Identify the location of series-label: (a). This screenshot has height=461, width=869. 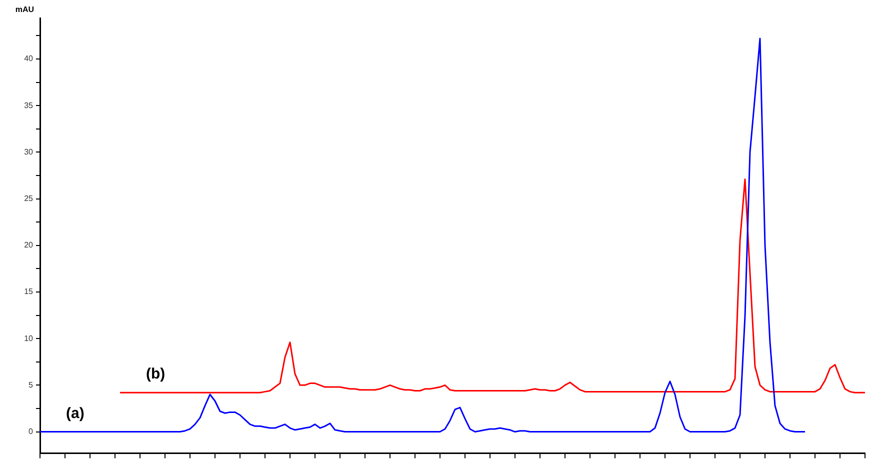
(75, 413).